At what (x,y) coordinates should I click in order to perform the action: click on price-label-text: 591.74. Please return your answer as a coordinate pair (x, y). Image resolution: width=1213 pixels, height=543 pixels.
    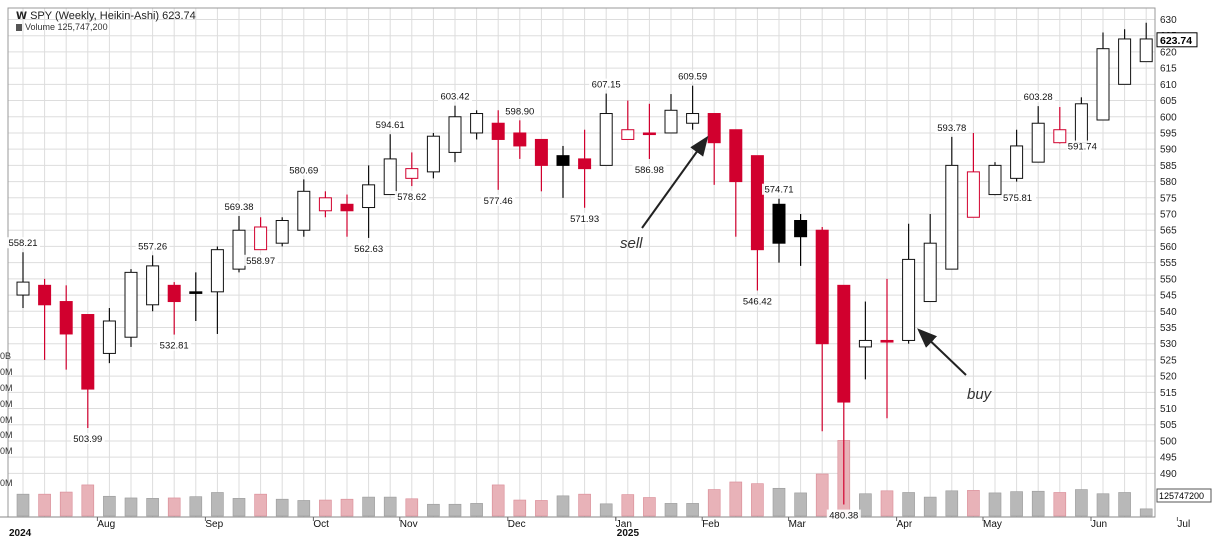
    Looking at the image, I should click on (1082, 147).